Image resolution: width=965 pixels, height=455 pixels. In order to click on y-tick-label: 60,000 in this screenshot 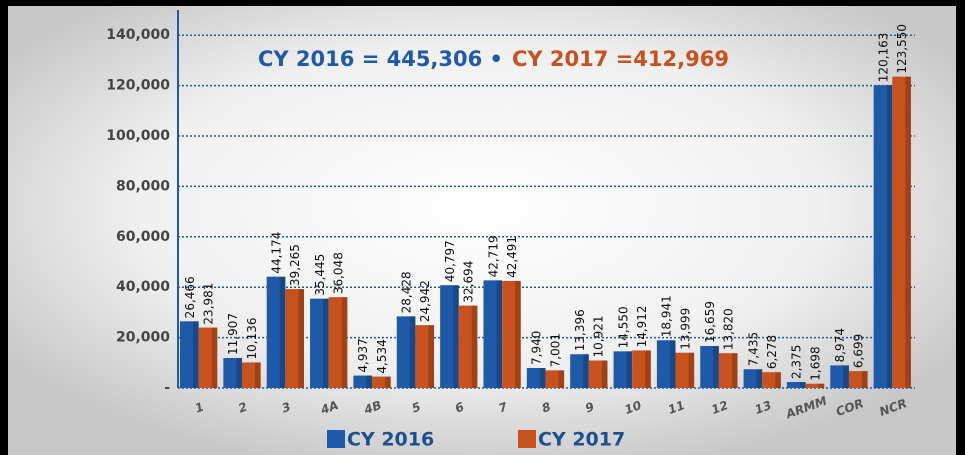, I will do `click(143, 237)`.